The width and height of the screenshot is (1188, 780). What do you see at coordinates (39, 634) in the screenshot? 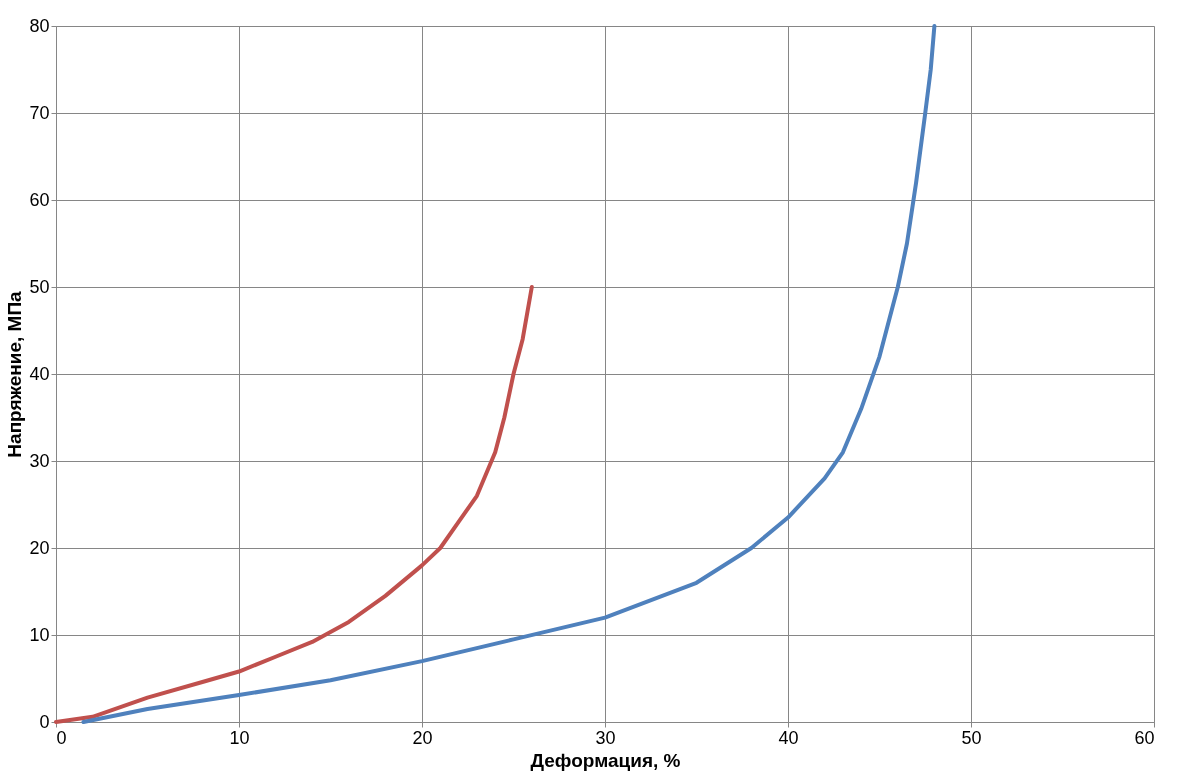
I see `y-tick-label: 10` at bounding box center [39, 634].